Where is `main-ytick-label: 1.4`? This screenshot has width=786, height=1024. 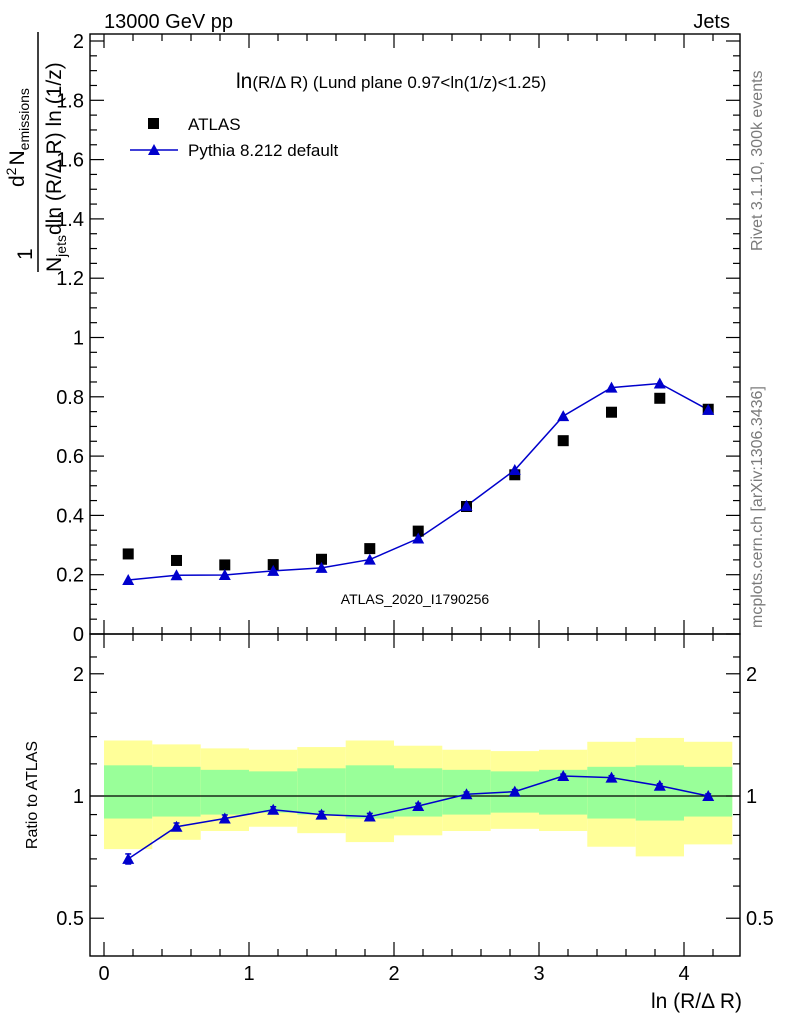
main-ytick-label: 1.4 is located at coordinates (70, 220).